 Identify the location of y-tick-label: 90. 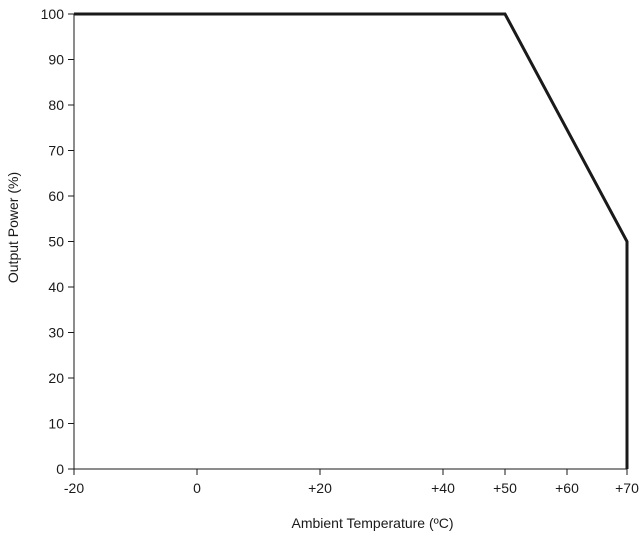
(56, 60).